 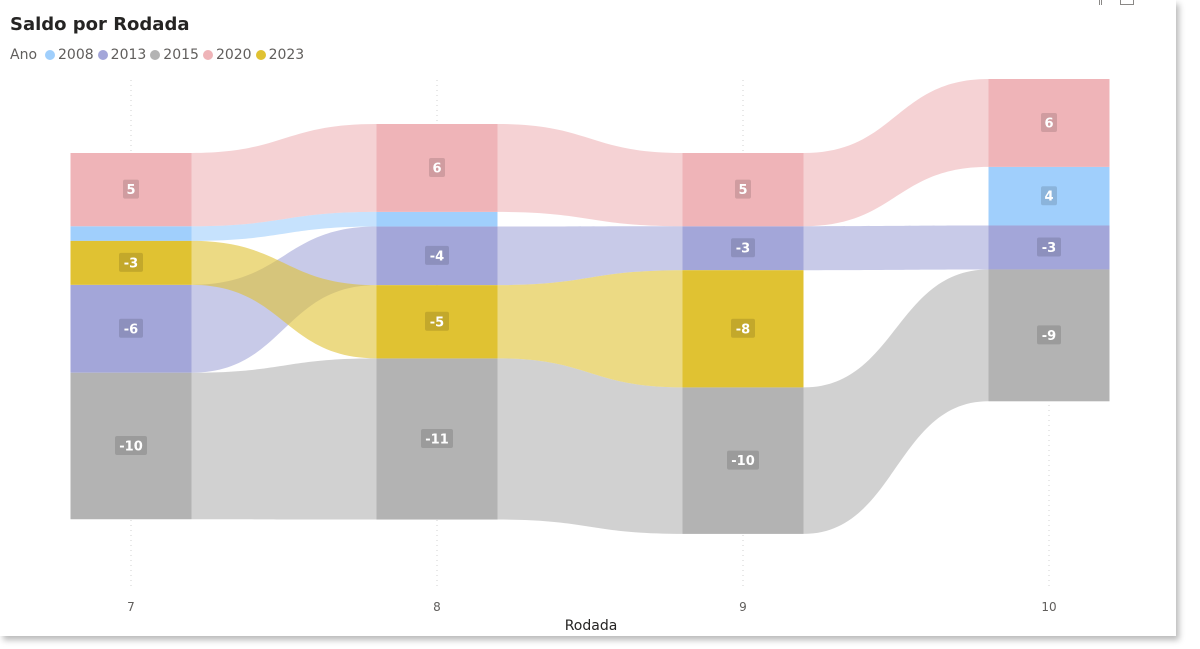 I want to click on data-label-2013-9: -3, so click(x=743, y=249).